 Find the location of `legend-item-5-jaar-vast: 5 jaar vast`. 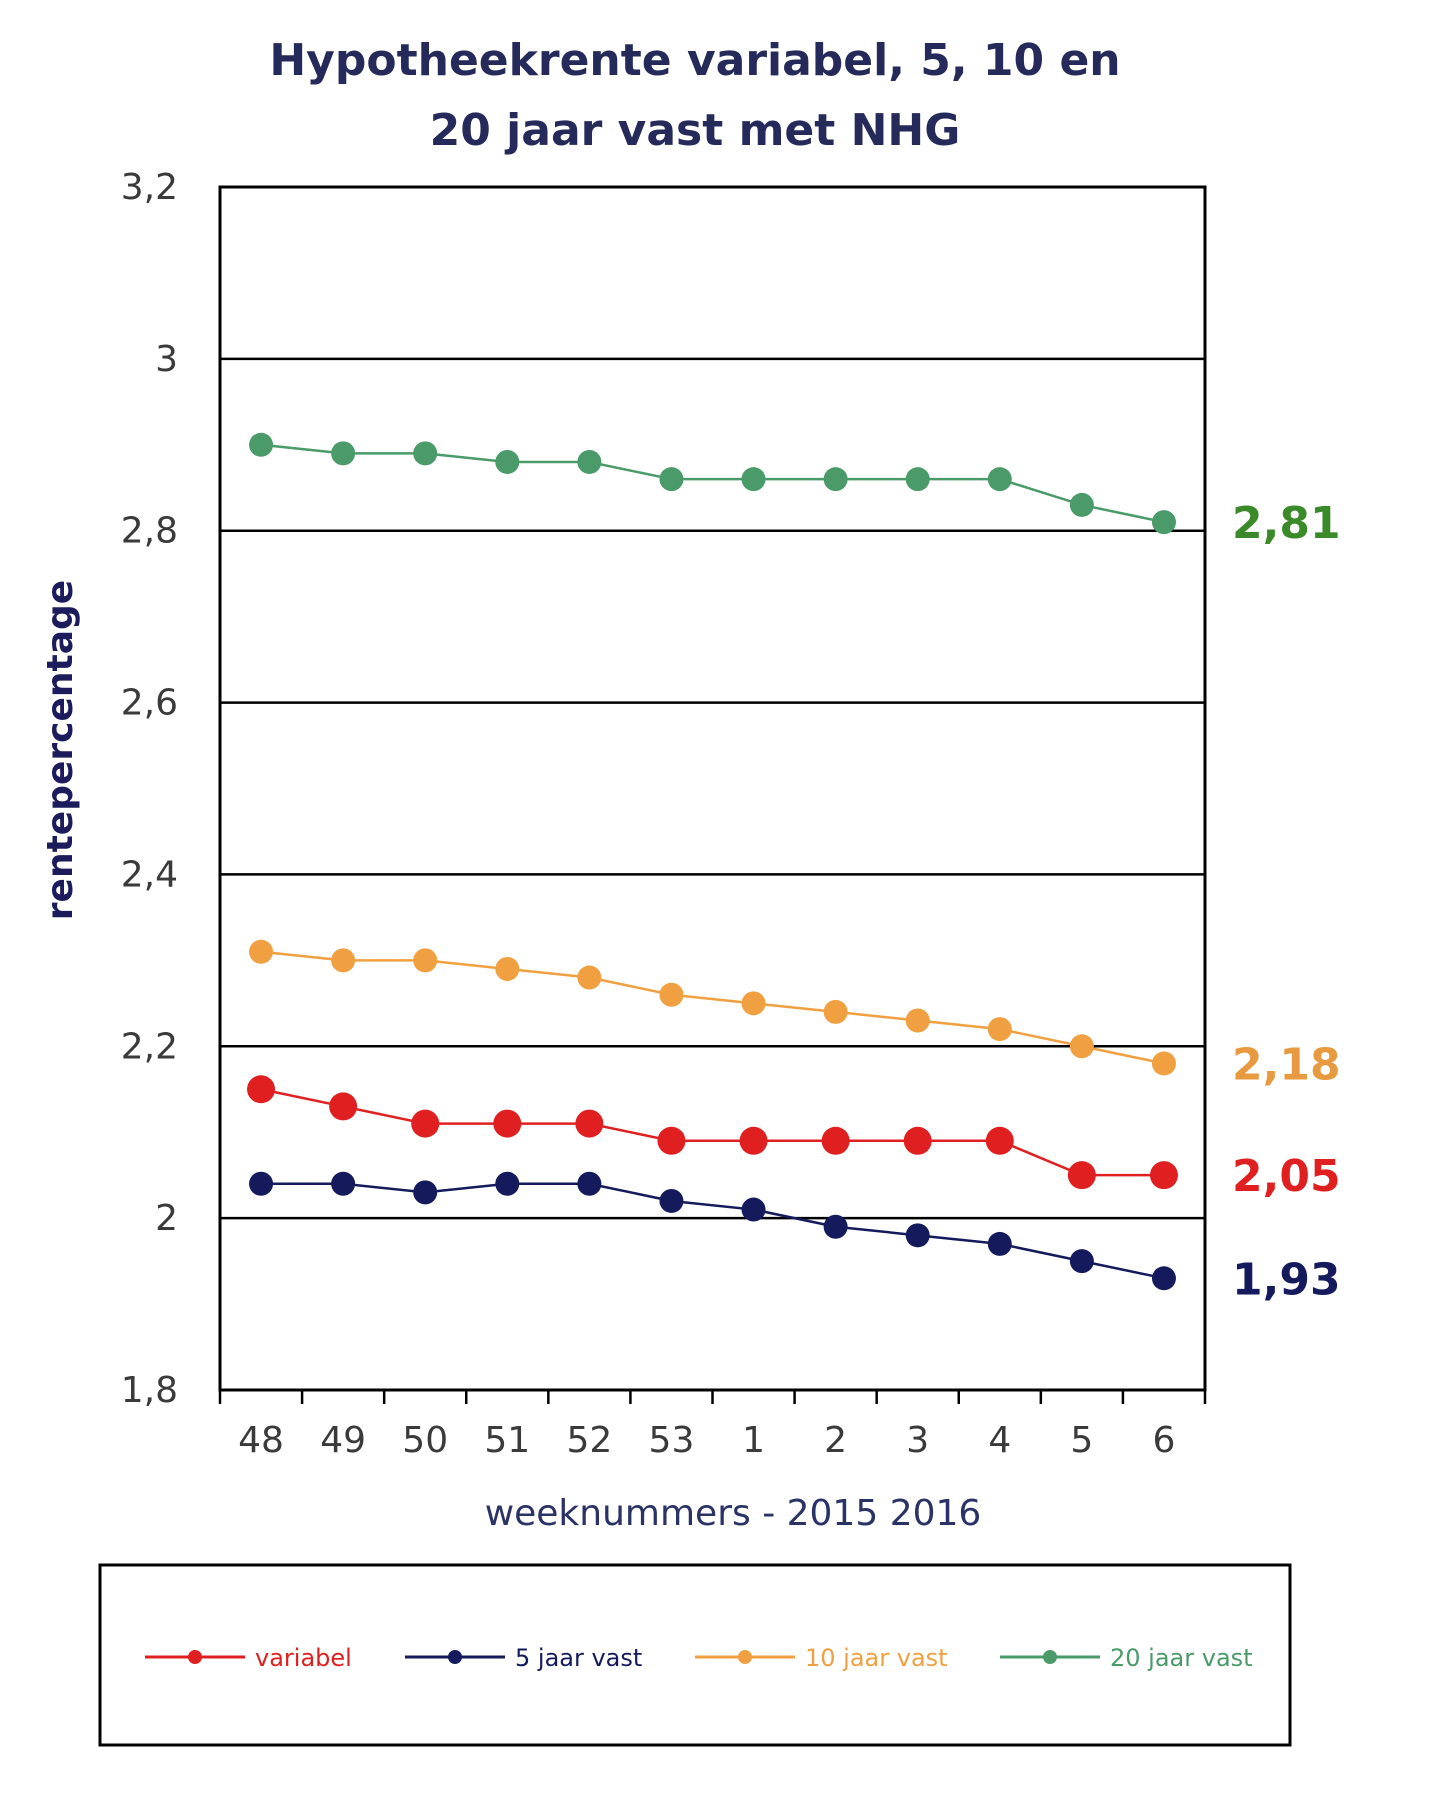

legend-item-5-jaar-vast: 5 jaar vast is located at coordinates (523, 1658).